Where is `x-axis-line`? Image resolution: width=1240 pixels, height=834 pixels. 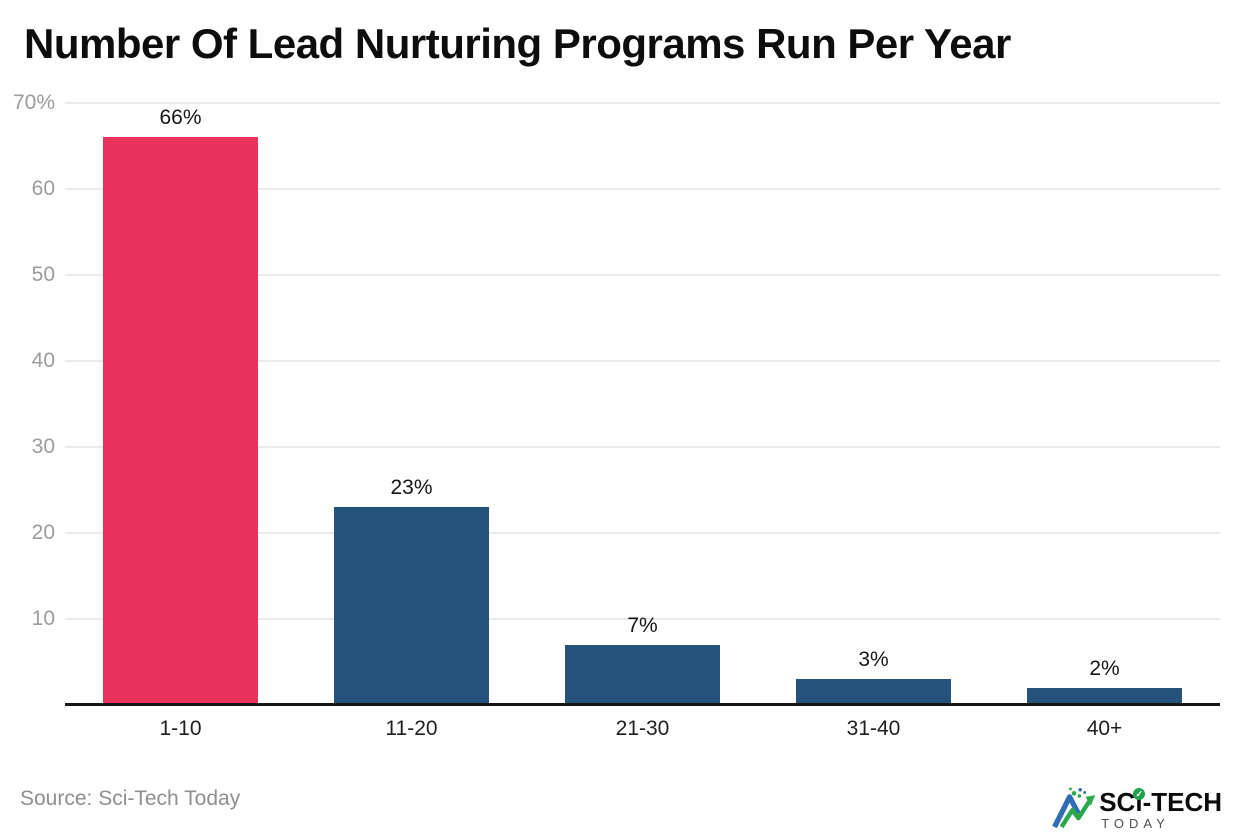
x-axis-line is located at coordinates (642, 704).